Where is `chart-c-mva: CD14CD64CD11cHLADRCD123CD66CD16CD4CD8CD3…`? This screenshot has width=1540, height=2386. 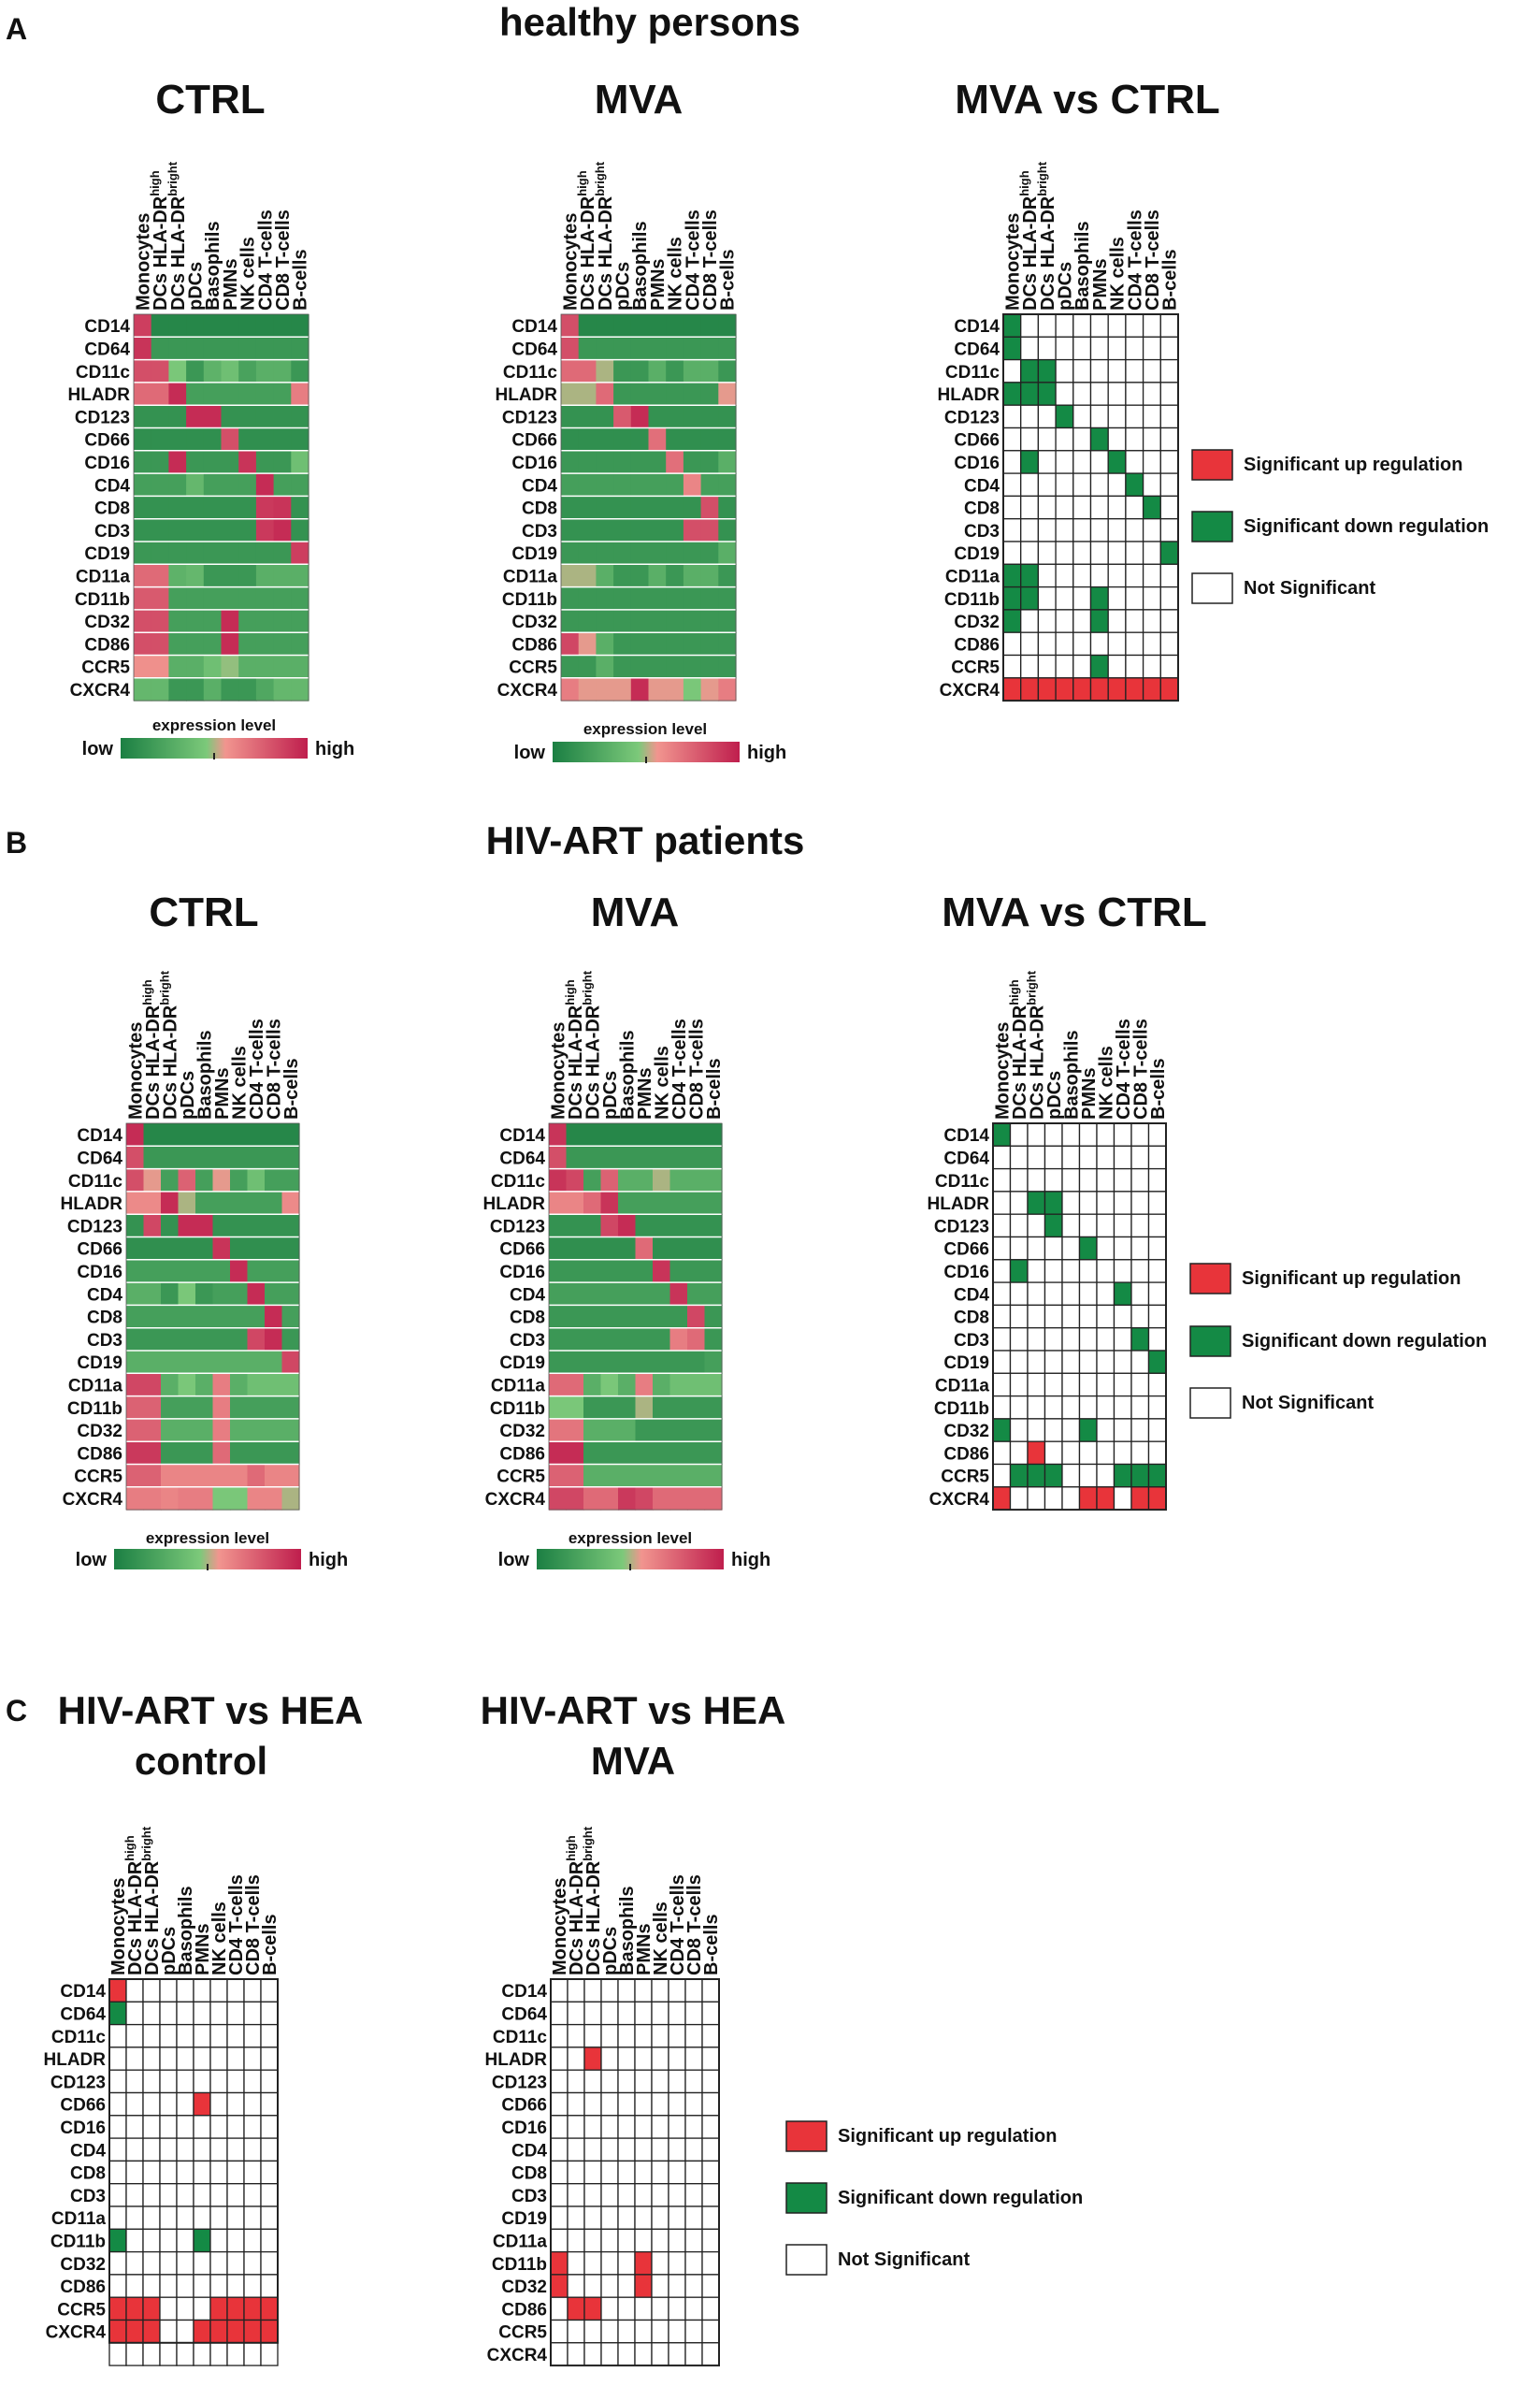 chart-c-mva: CD14CD64CD11cHLADRCD123CD66CD16CD4CD8CD3… is located at coordinates (603, 2096).